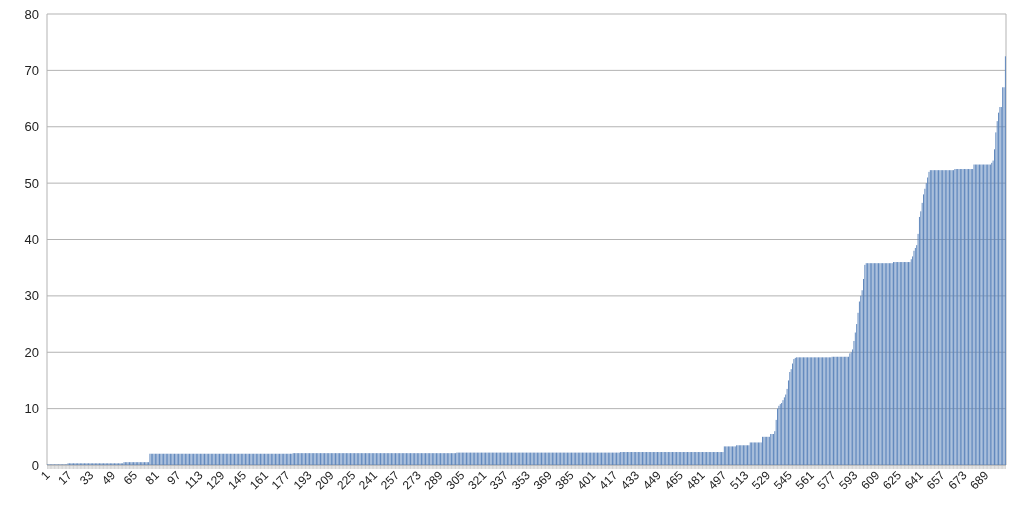 This screenshot has width=1018, height=505. I want to click on y-tick-label: 60, so click(31, 127).